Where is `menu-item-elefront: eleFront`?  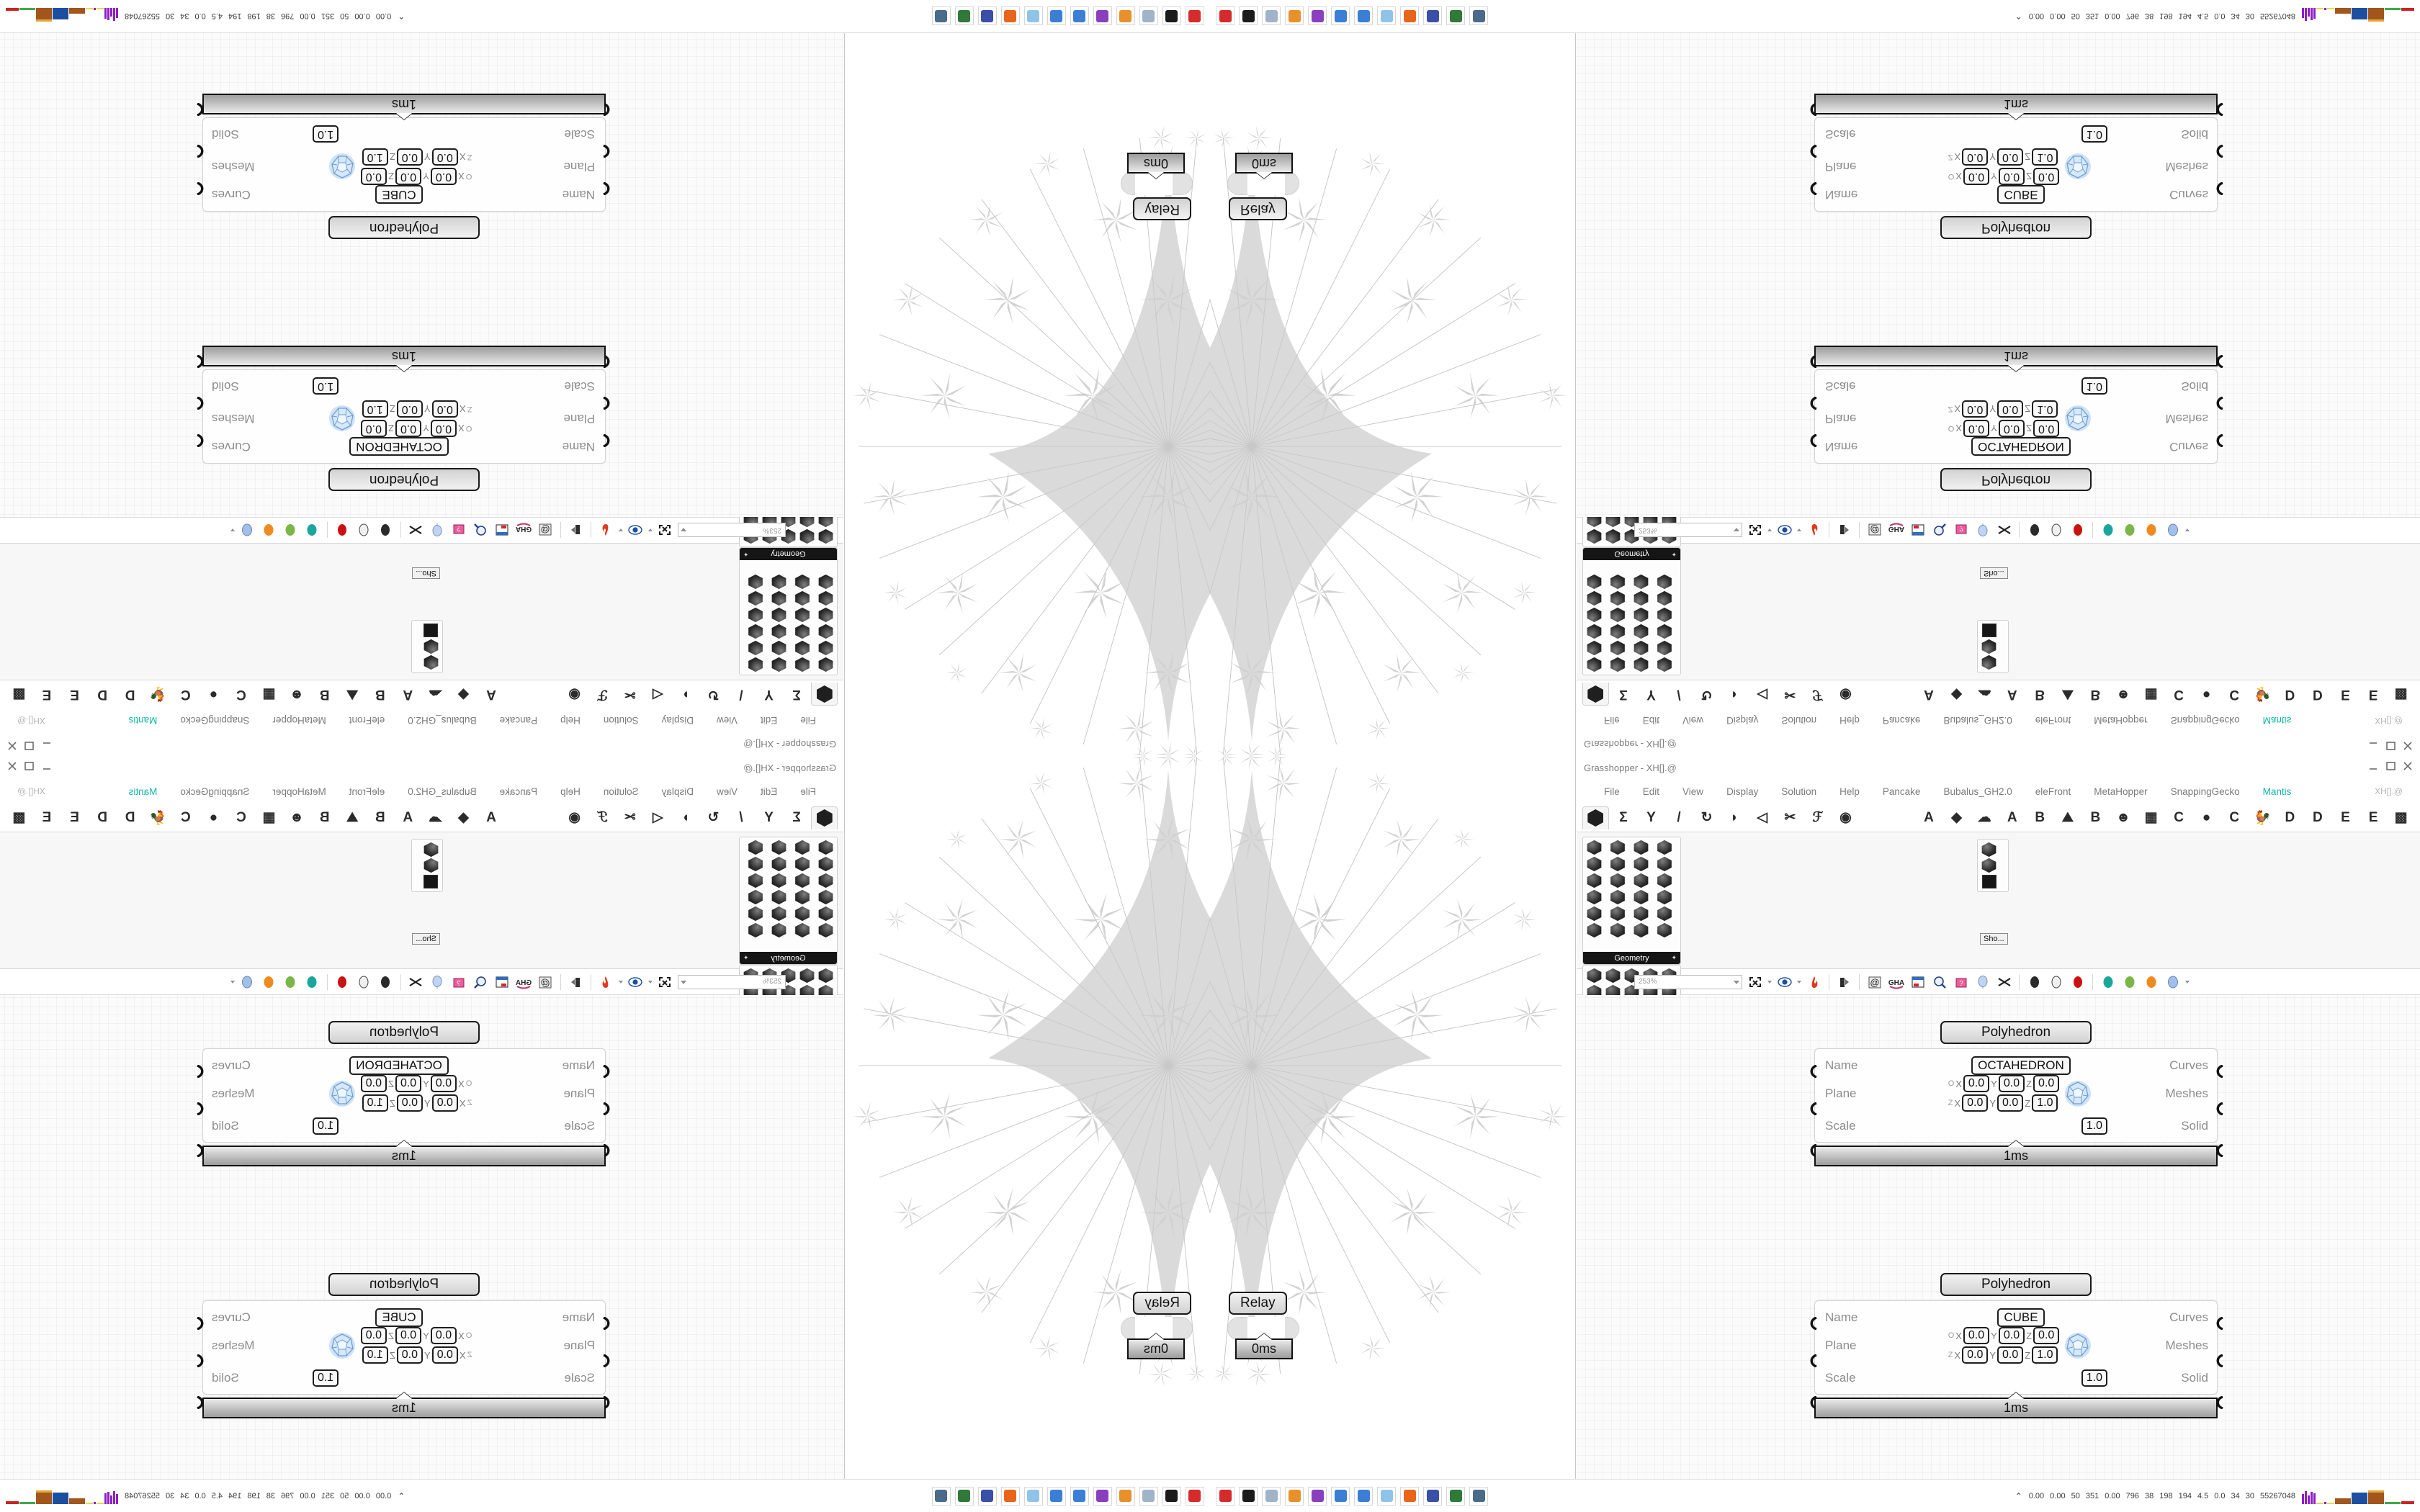 menu-item-elefront: eleFront is located at coordinates (2053, 720).